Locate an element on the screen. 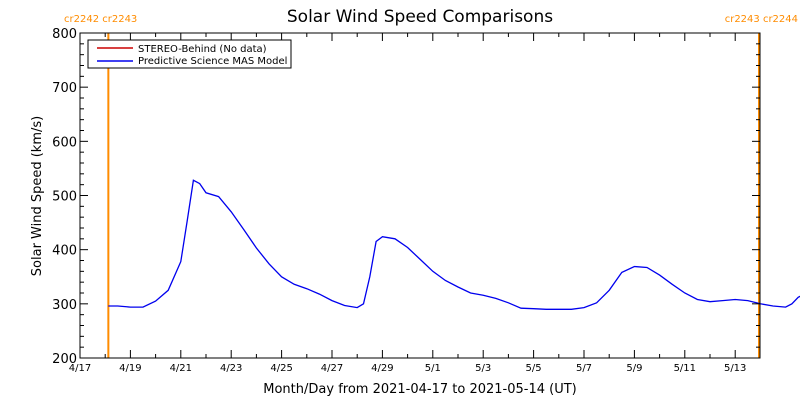 The height and width of the screenshot is (400, 800). y-axis-label: Solar Wind Speed (km/s) is located at coordinates (37, 196).